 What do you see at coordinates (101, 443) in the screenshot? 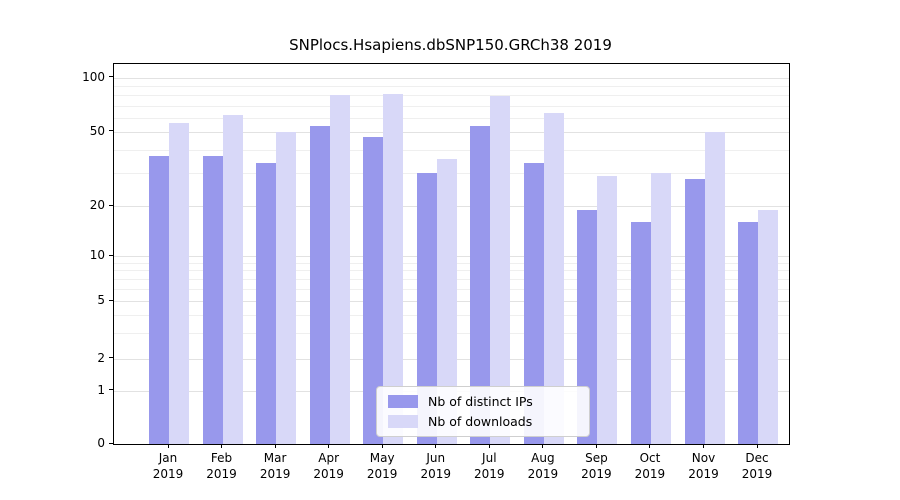
I see `y-tick-label-0: 0` at bounding box center [101, 443].